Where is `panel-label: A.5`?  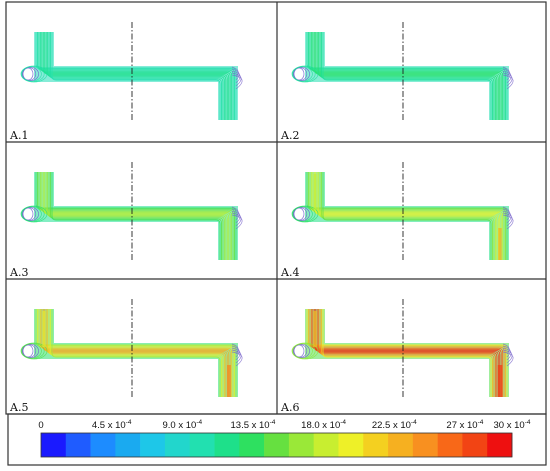 panel-label: A.5 is located at coordinates (18, 407).